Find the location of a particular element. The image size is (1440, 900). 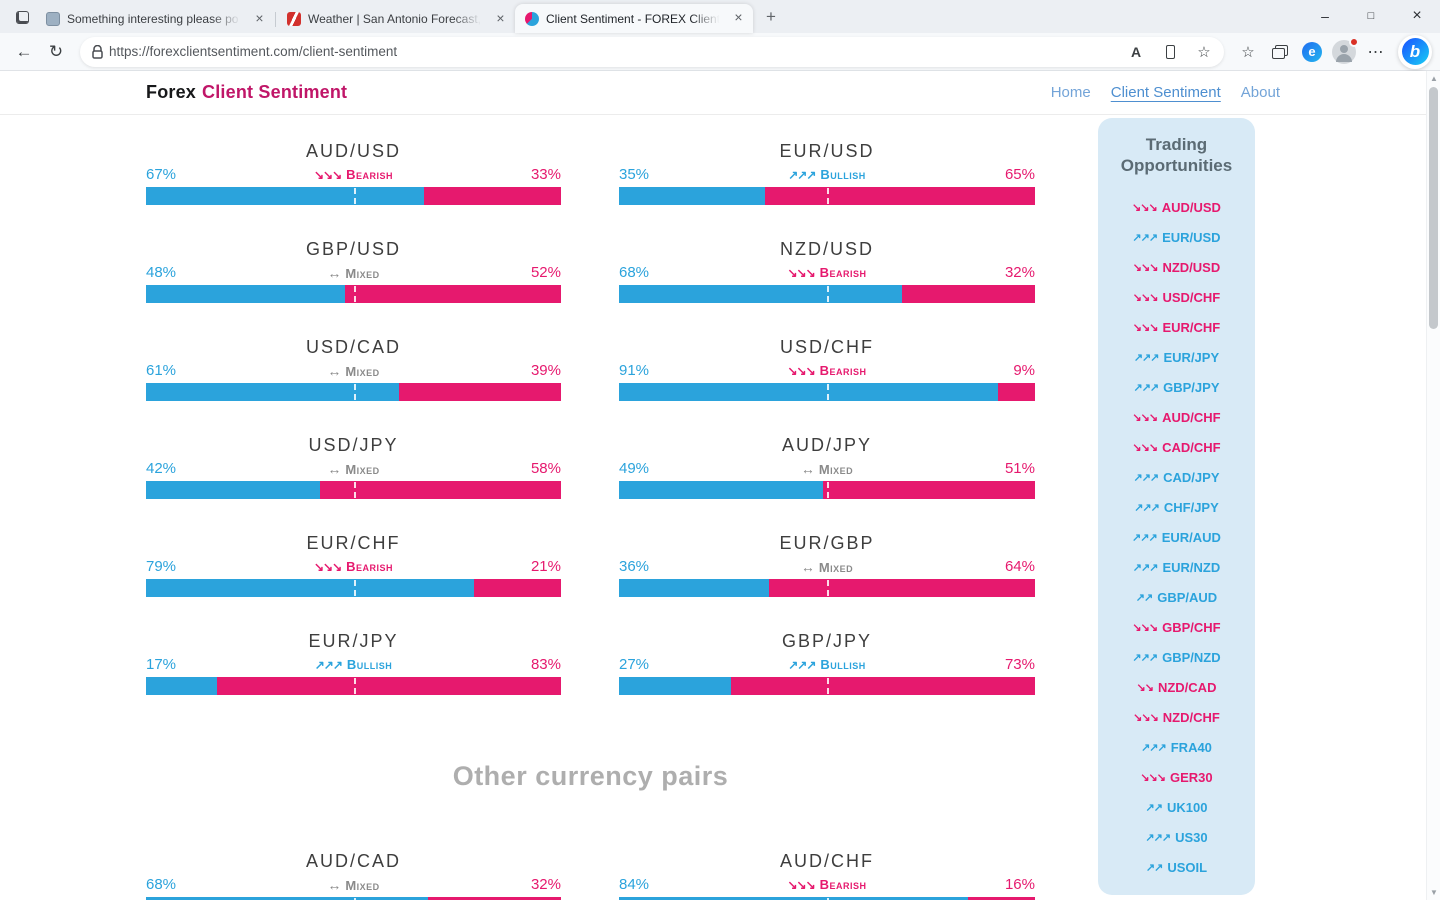

opportunity-nzdusd: ↘↘↘ NZD/USD is located at coordinates (1176, 268).